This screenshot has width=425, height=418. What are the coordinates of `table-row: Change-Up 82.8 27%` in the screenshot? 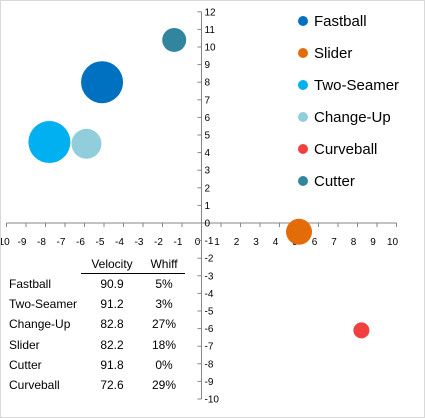 It's located at (96, 324).